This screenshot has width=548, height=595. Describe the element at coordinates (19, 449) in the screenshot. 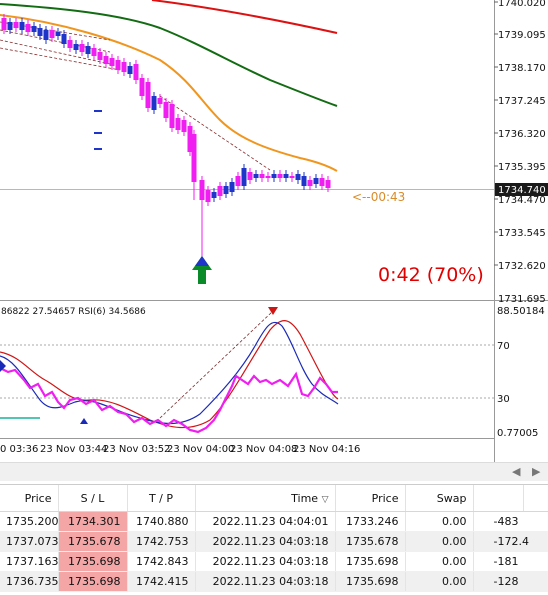

I see `time-label: 0 03:36` at that location.